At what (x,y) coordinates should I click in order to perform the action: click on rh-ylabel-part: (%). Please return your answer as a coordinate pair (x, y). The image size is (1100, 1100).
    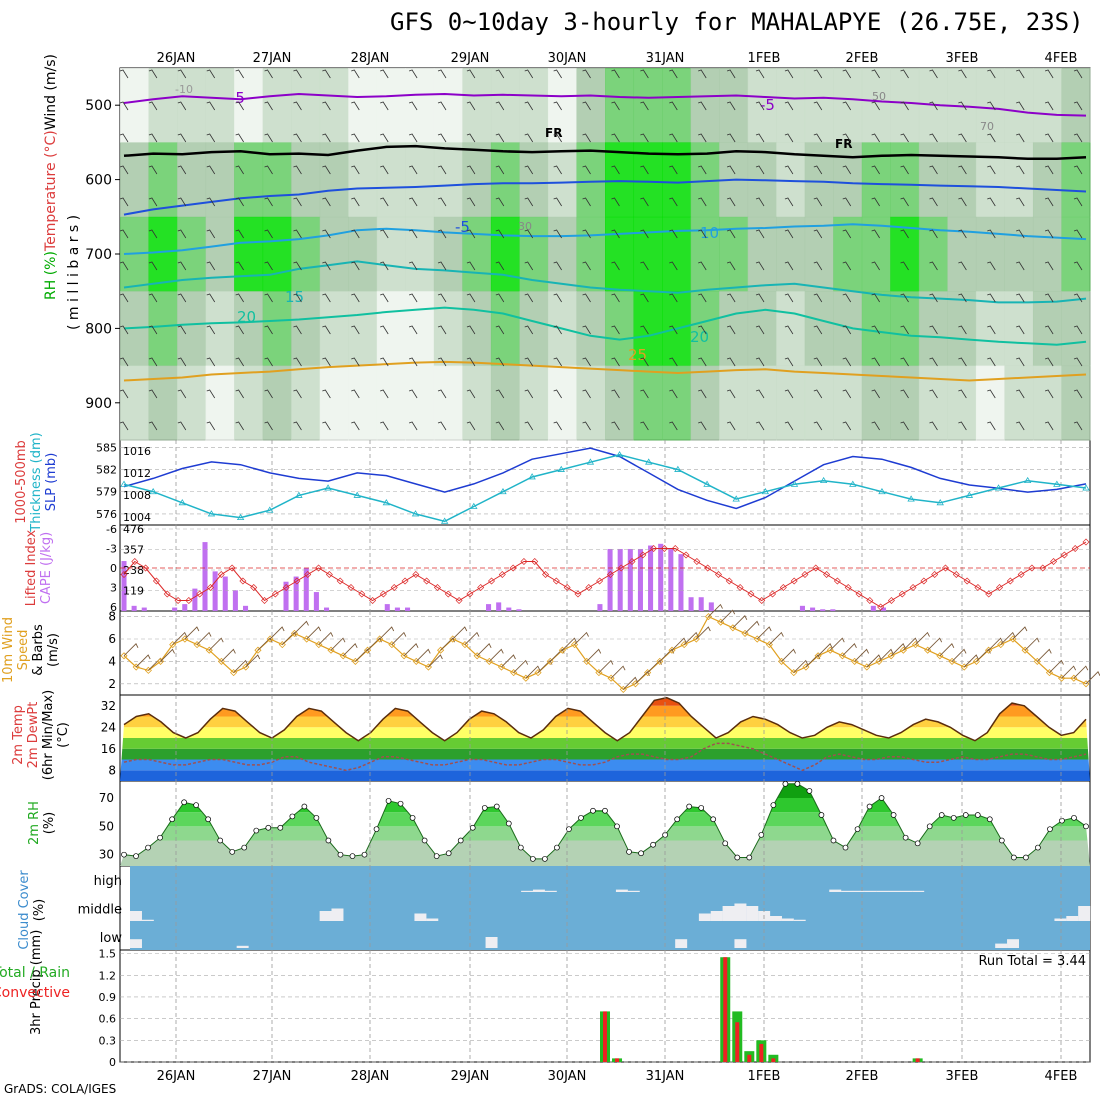
    Looking at the image, I should click on (49, 823).